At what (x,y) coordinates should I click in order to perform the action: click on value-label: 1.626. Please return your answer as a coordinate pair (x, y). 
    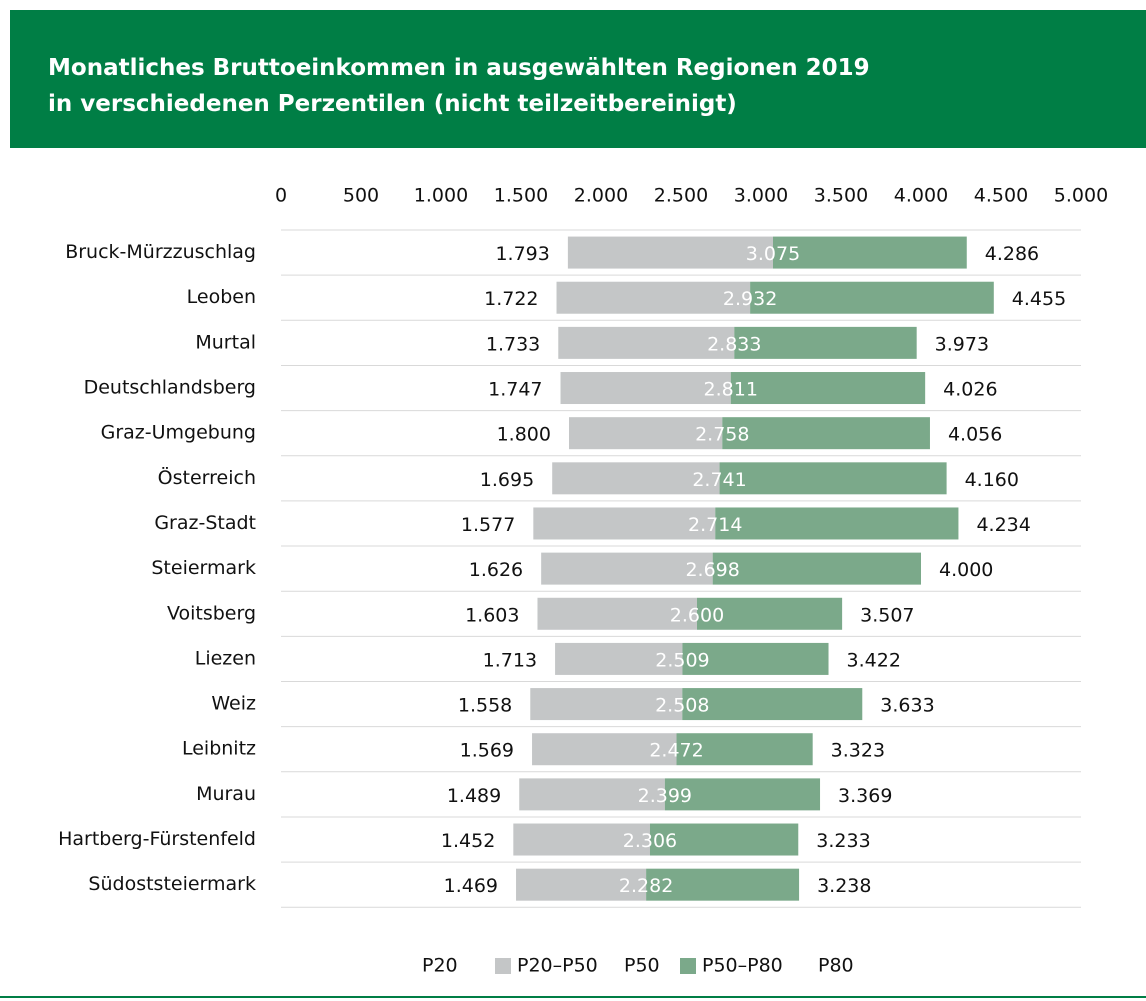
    Looking at the image, I should click on (496, 570).